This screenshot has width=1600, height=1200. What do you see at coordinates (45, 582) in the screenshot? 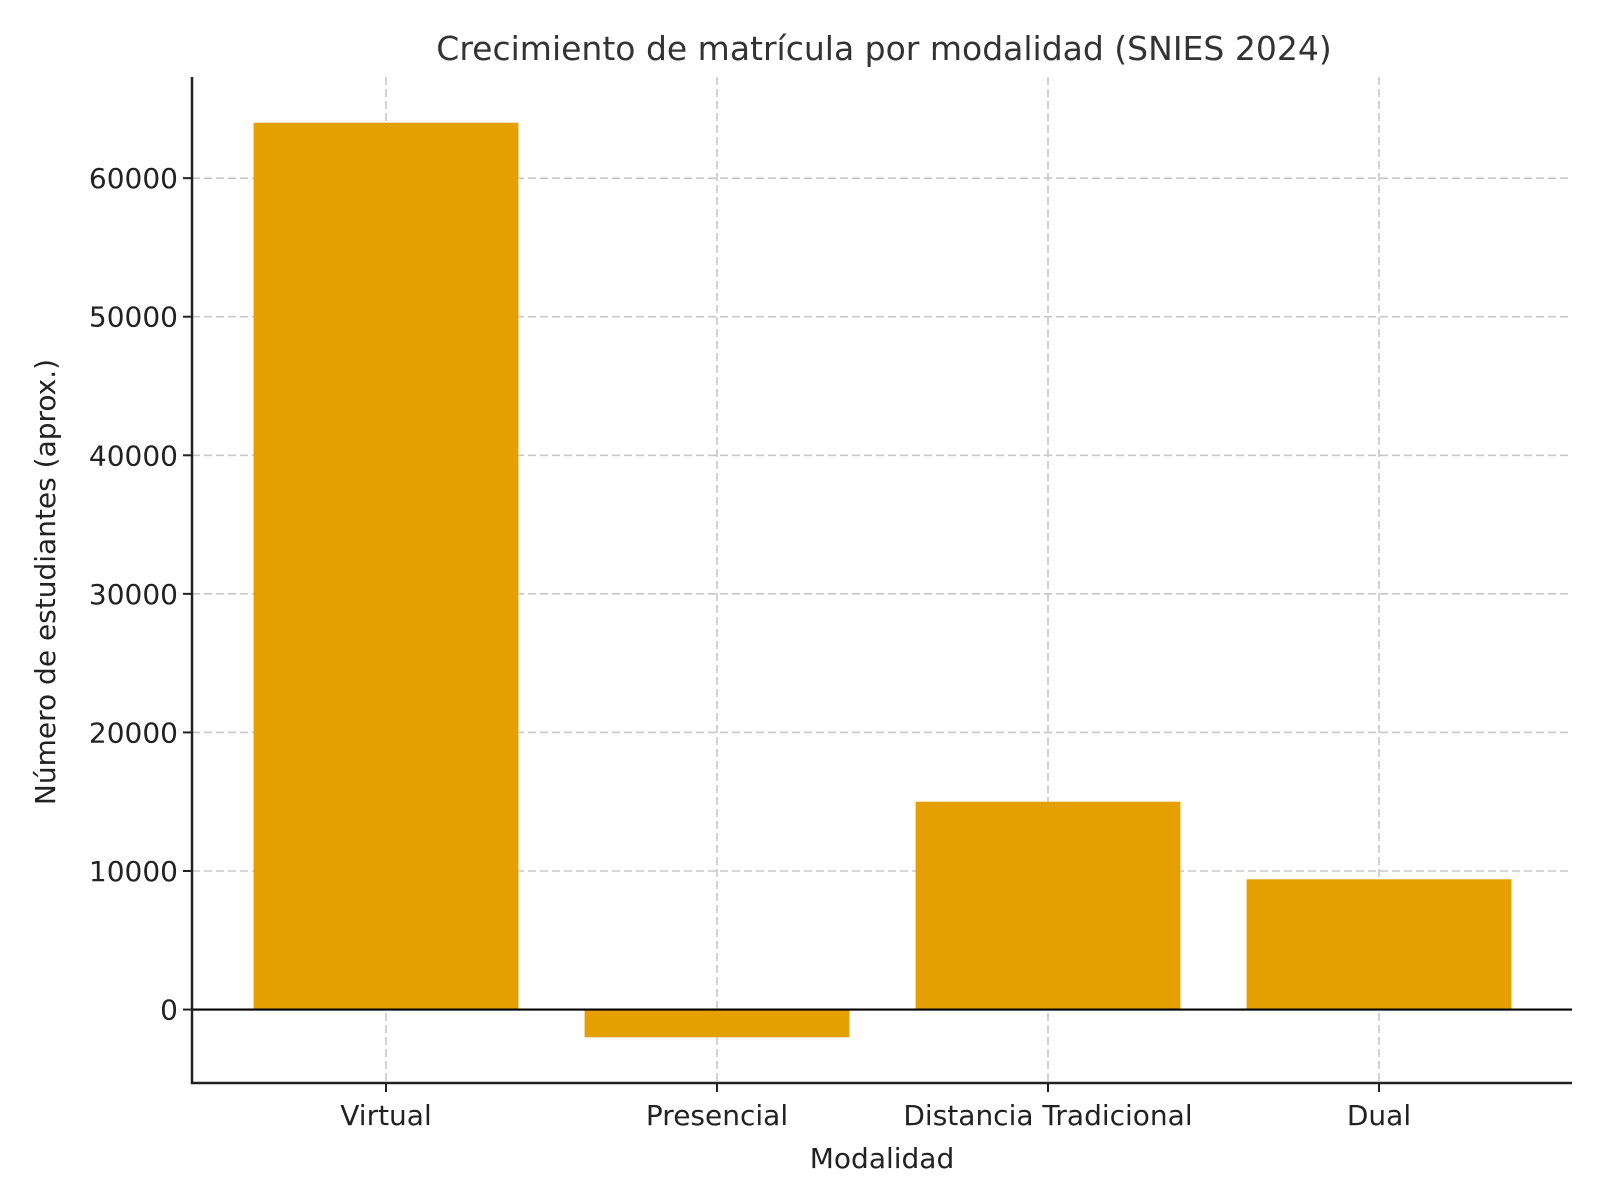
I see `y-axis-label: Número de estudiantes (aprox.)` at bounding box center [45, 582].